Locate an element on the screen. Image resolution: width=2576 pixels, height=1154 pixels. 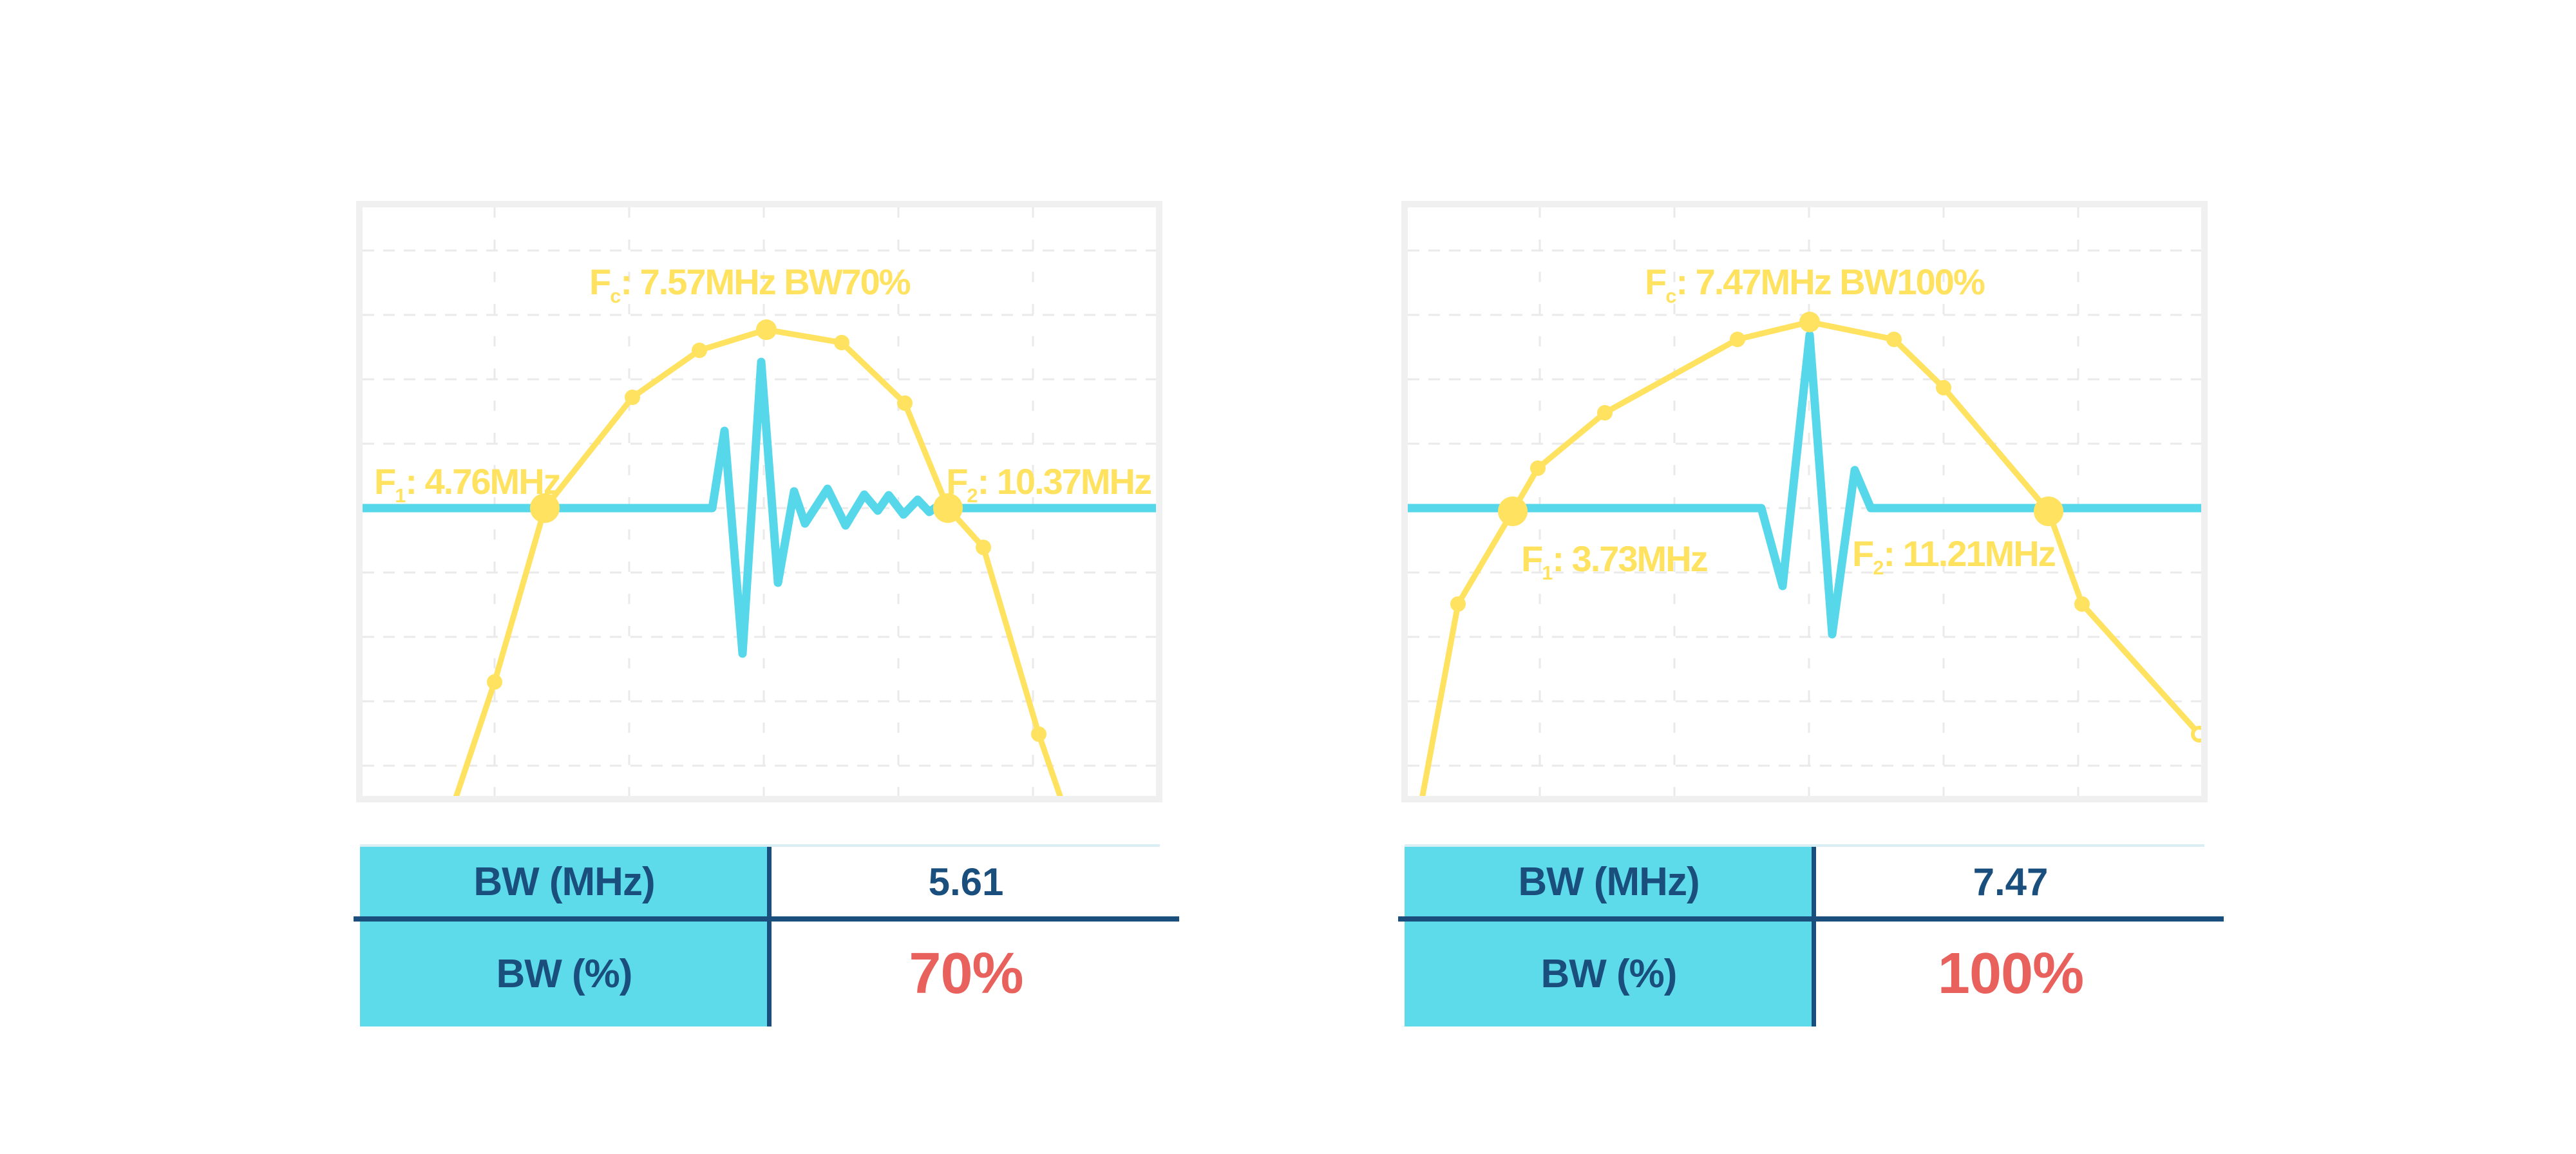
f2-label: F2: 11.21MHz is located at coordinates (1954, 556).